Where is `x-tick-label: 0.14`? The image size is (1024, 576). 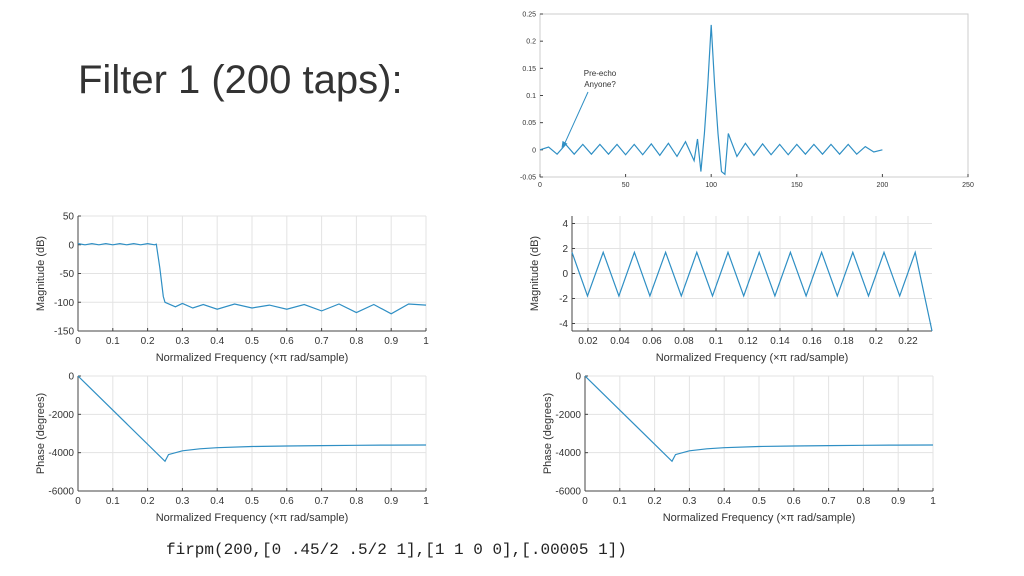 x-tick-label: 0.14 is located at coordinates (780, 341).